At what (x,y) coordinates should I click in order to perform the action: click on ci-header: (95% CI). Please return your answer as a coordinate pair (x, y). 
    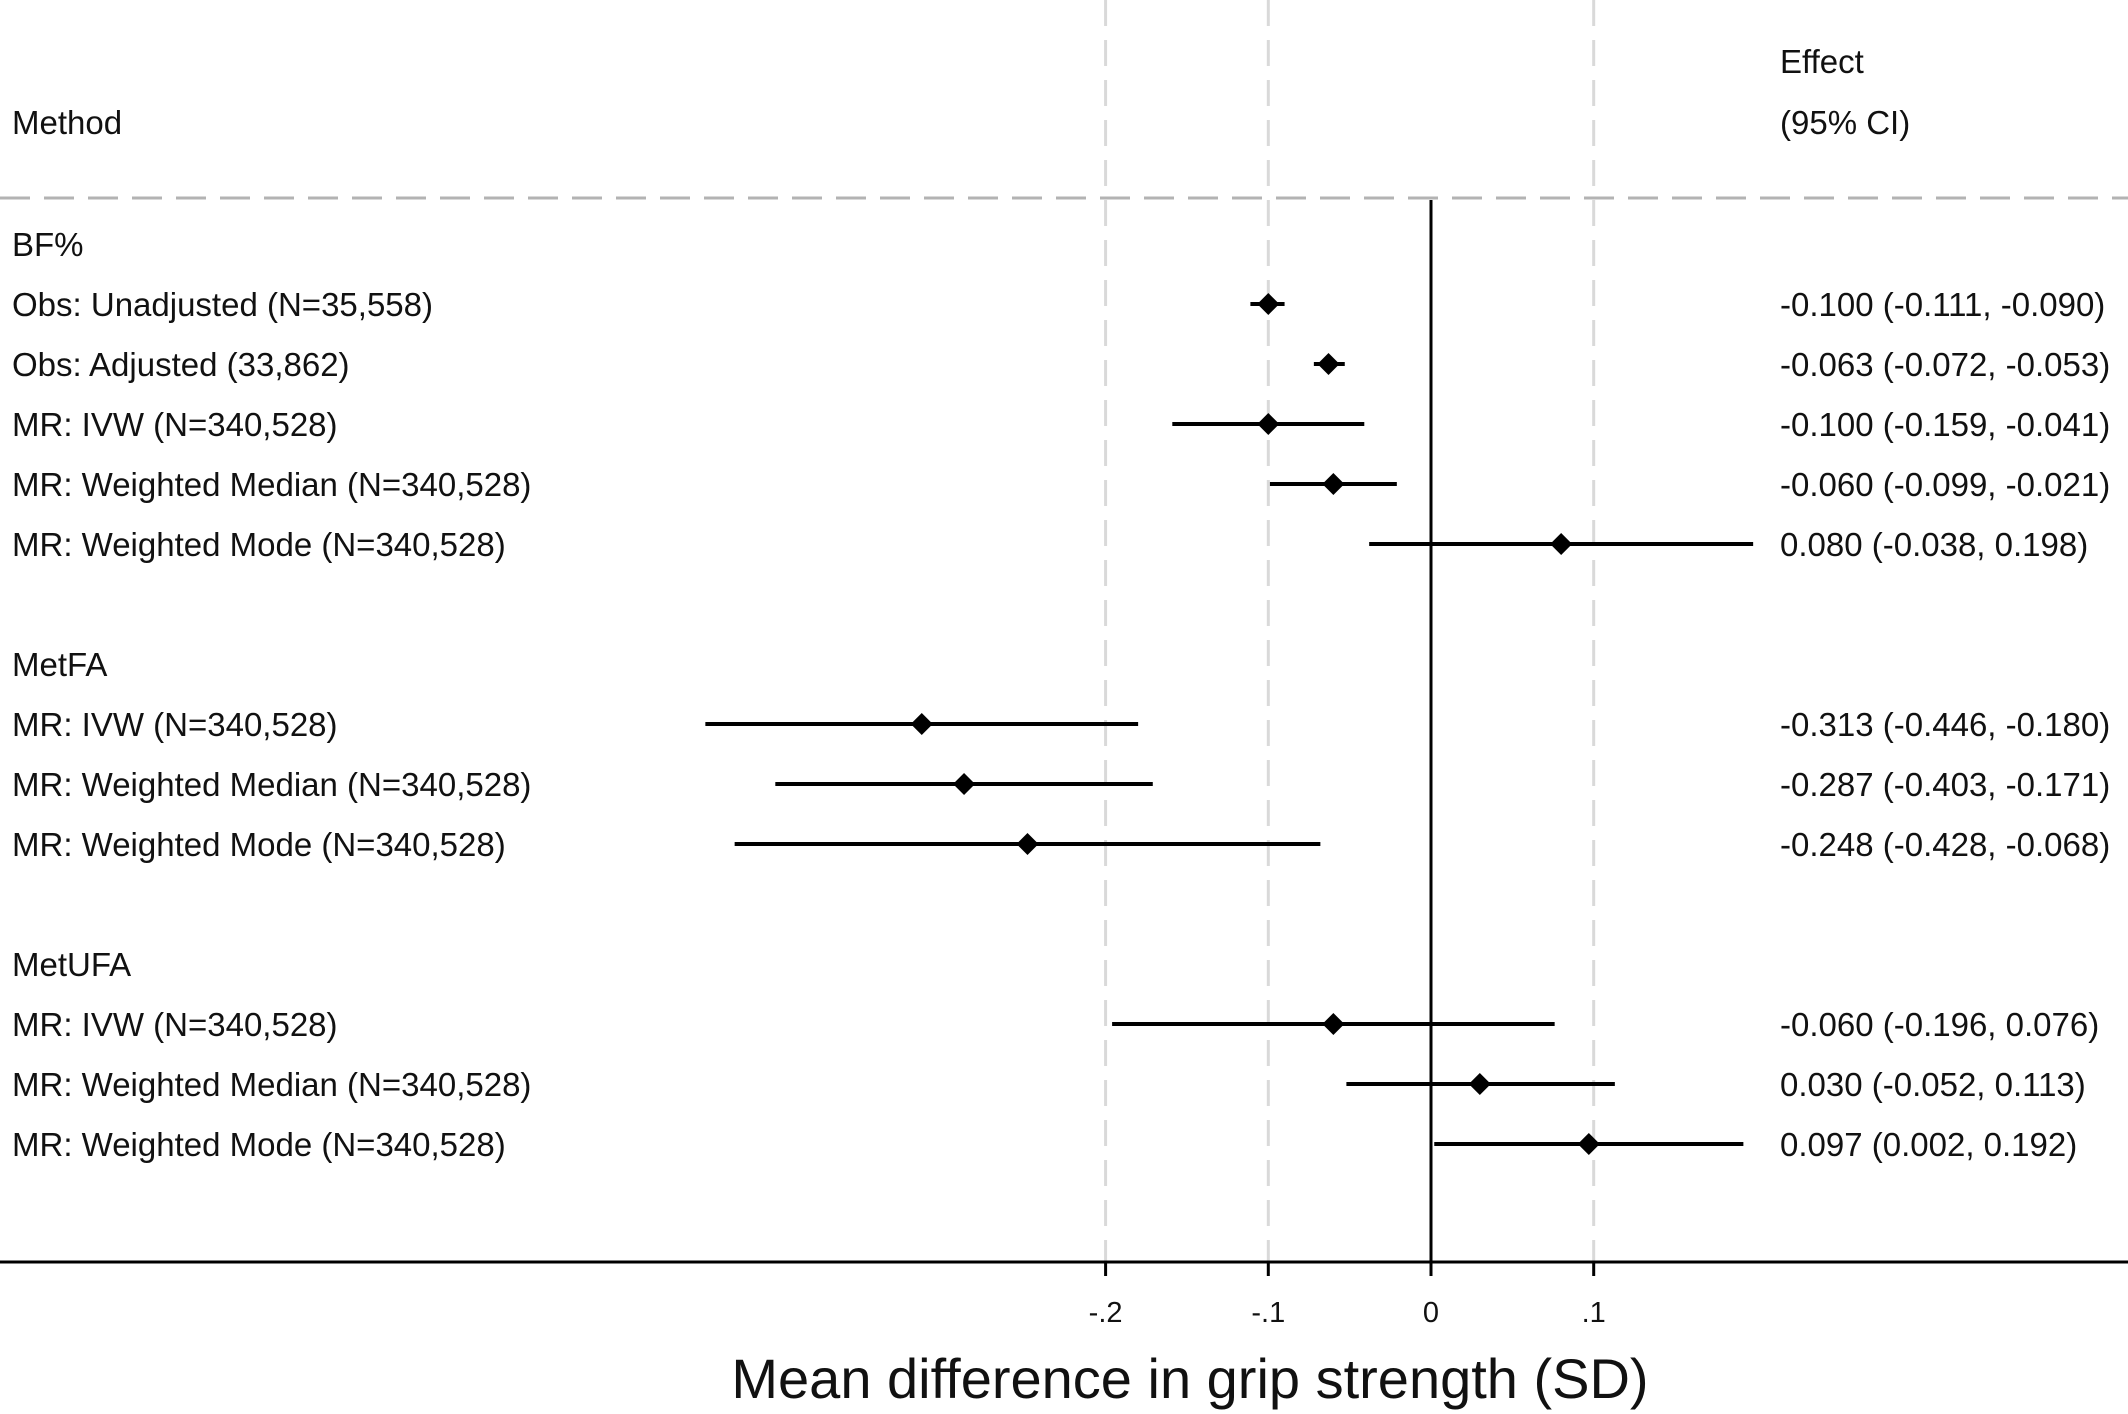
    Looking at the image, I should click on (1845, 122).